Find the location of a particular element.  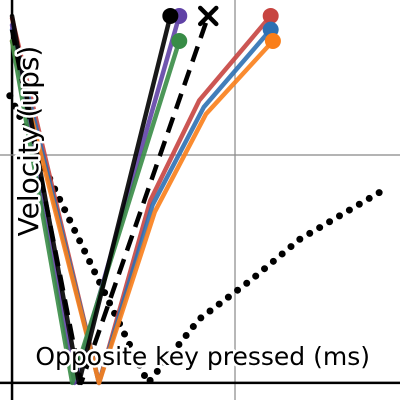

end-cross is located at coordinates (208, 16).